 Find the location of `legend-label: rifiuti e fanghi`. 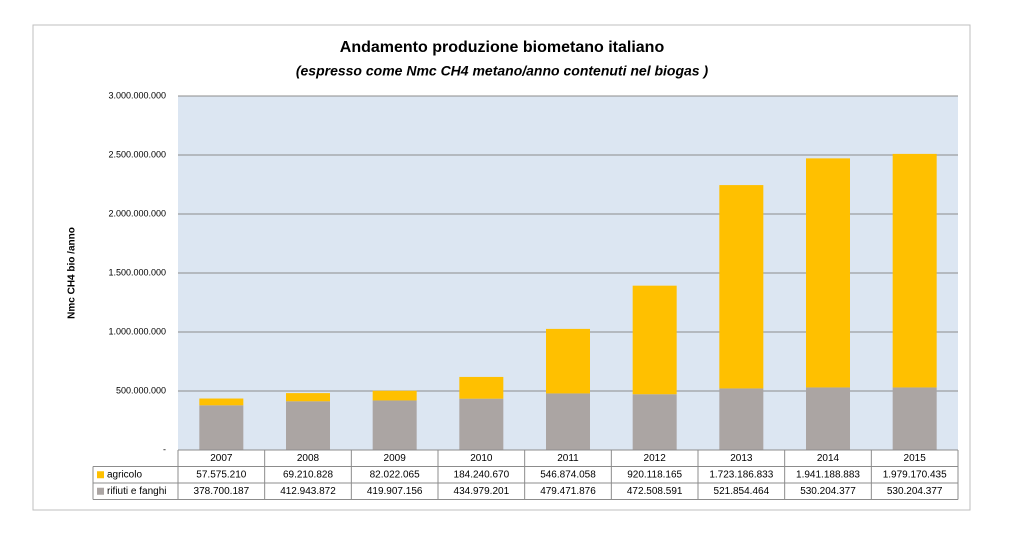

legend-label: rifiuti e fanghi is located at coordinates (136, 491).